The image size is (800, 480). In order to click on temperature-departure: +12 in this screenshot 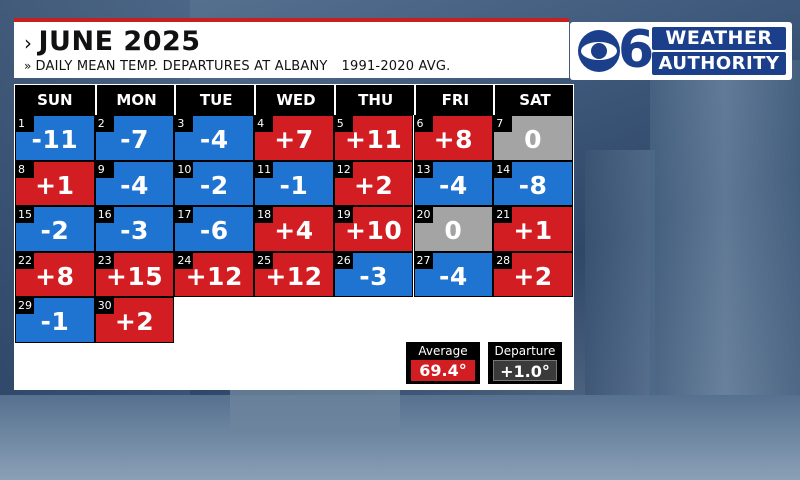, I will do `click(214, 276)`.